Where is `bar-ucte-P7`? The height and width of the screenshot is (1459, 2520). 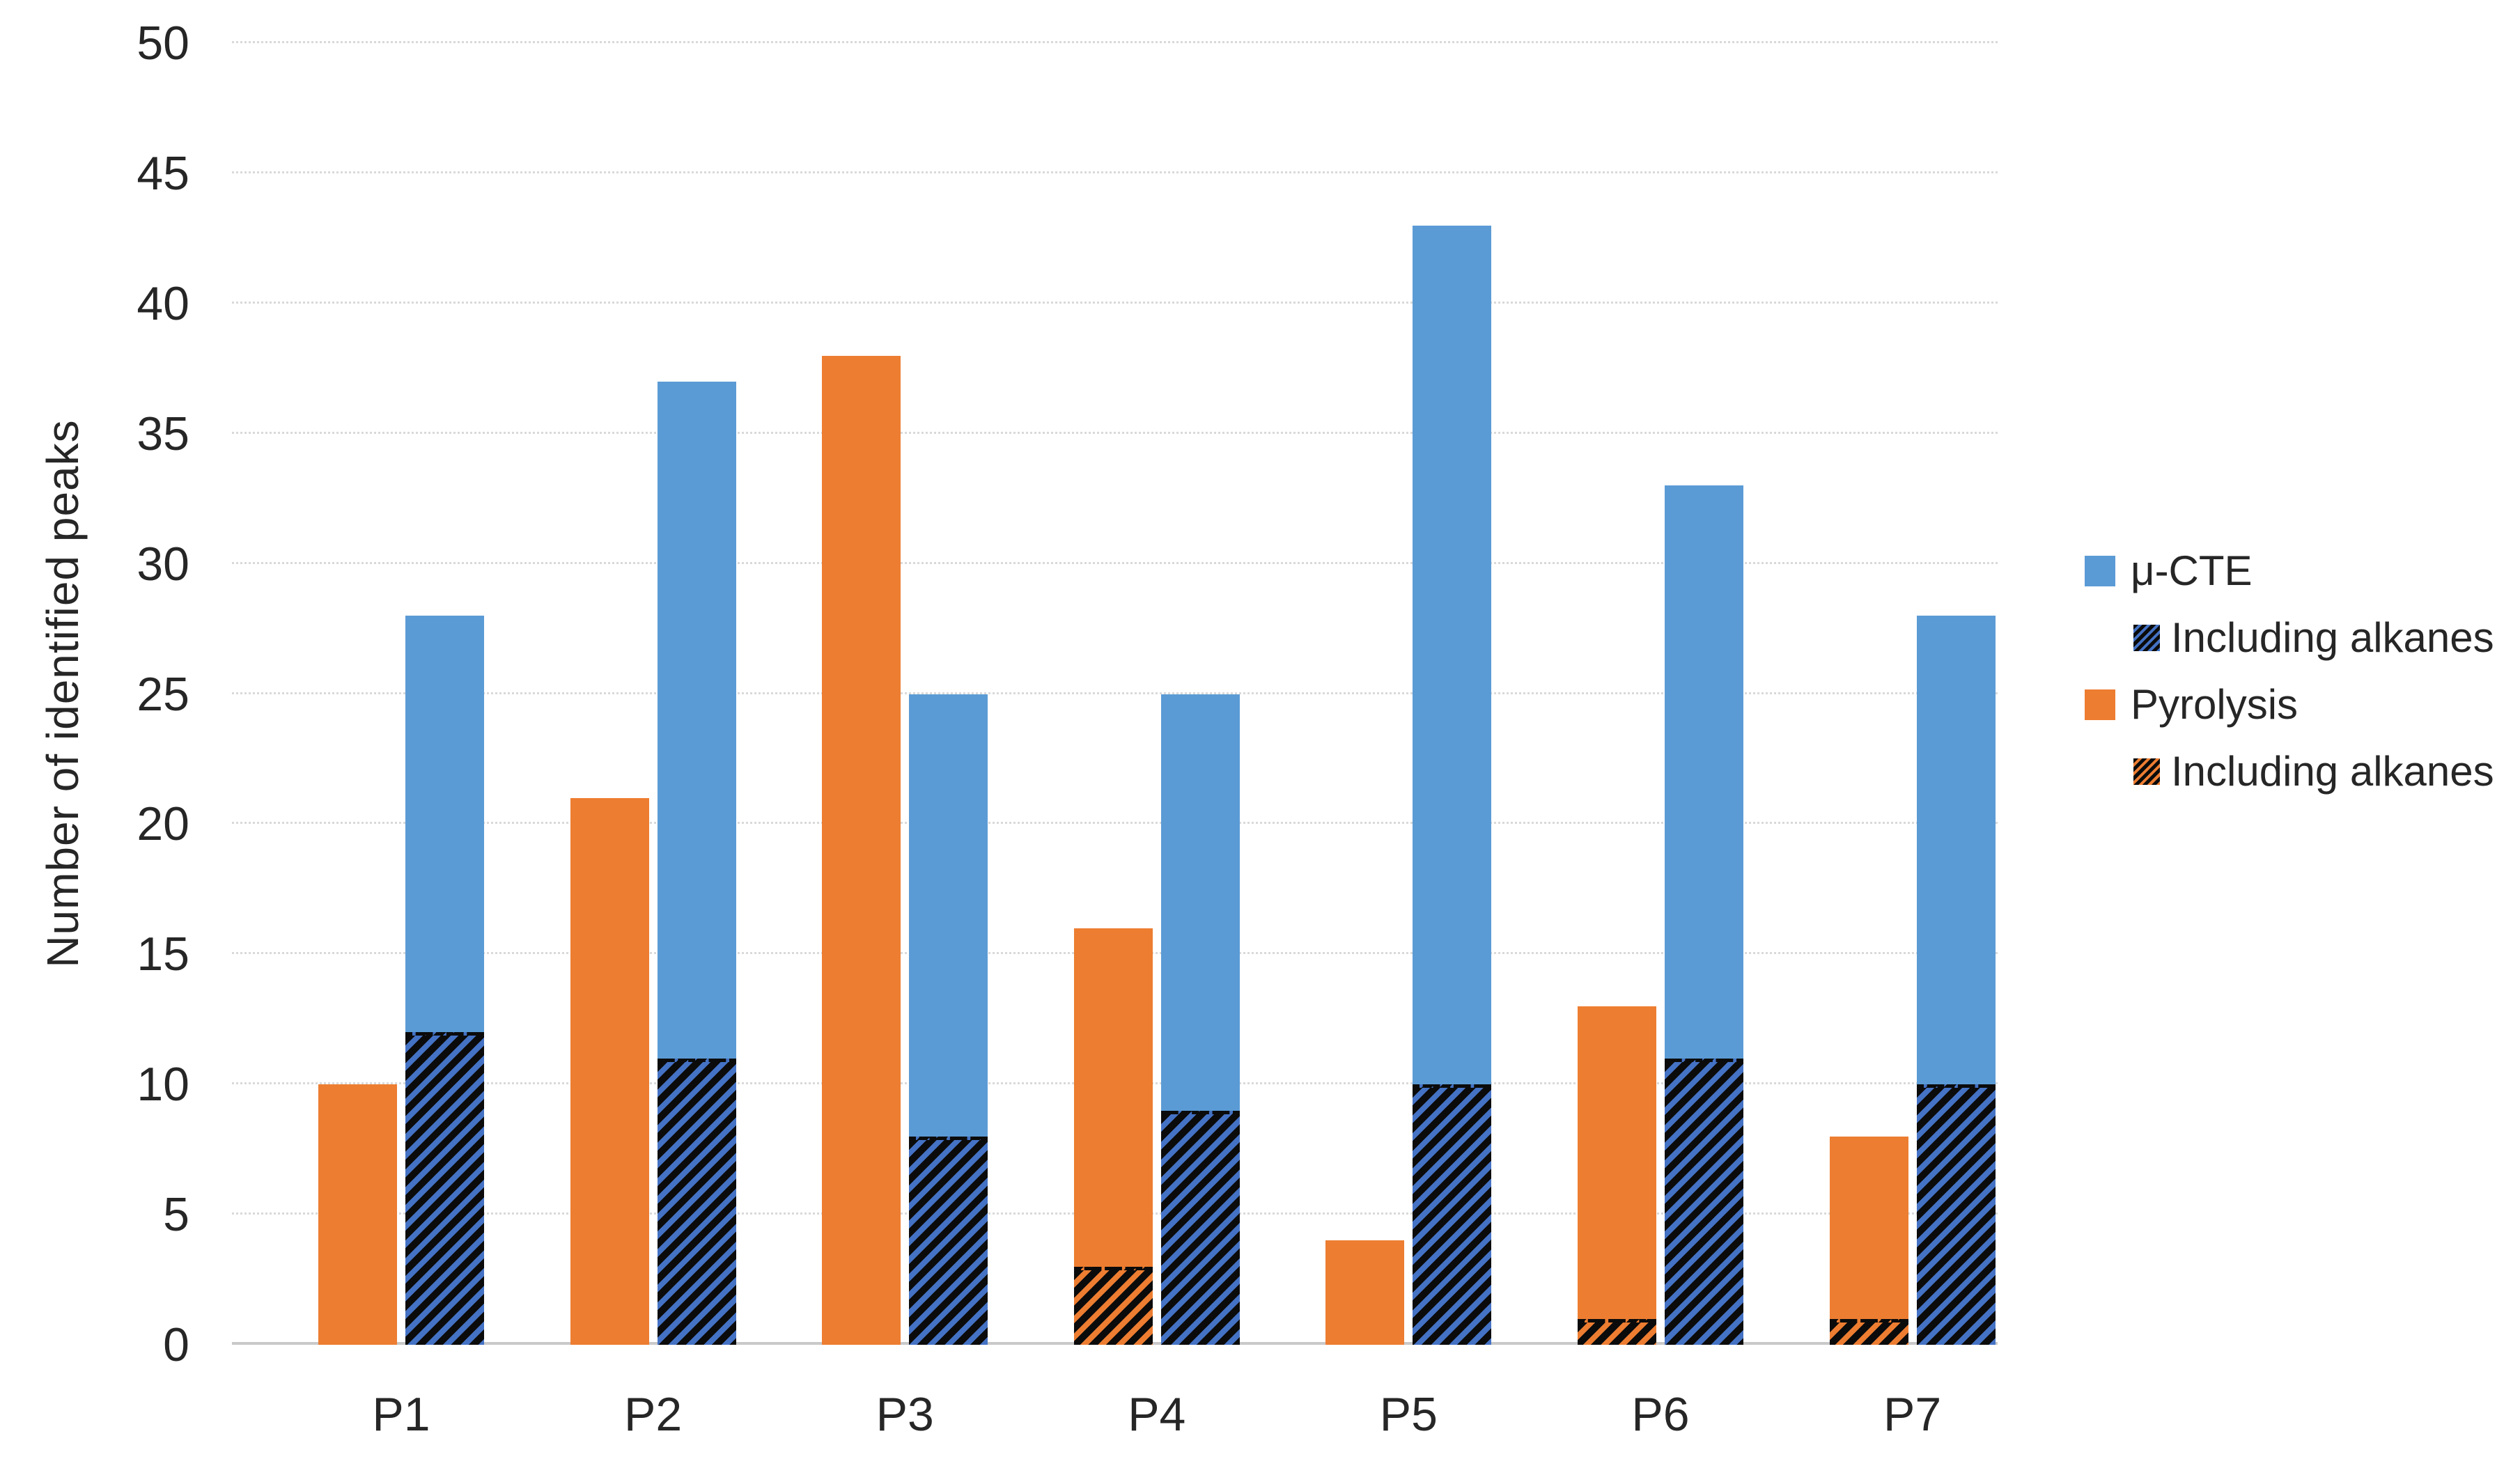 bar-ucte-P7 is located at coordinates (1956, 980).